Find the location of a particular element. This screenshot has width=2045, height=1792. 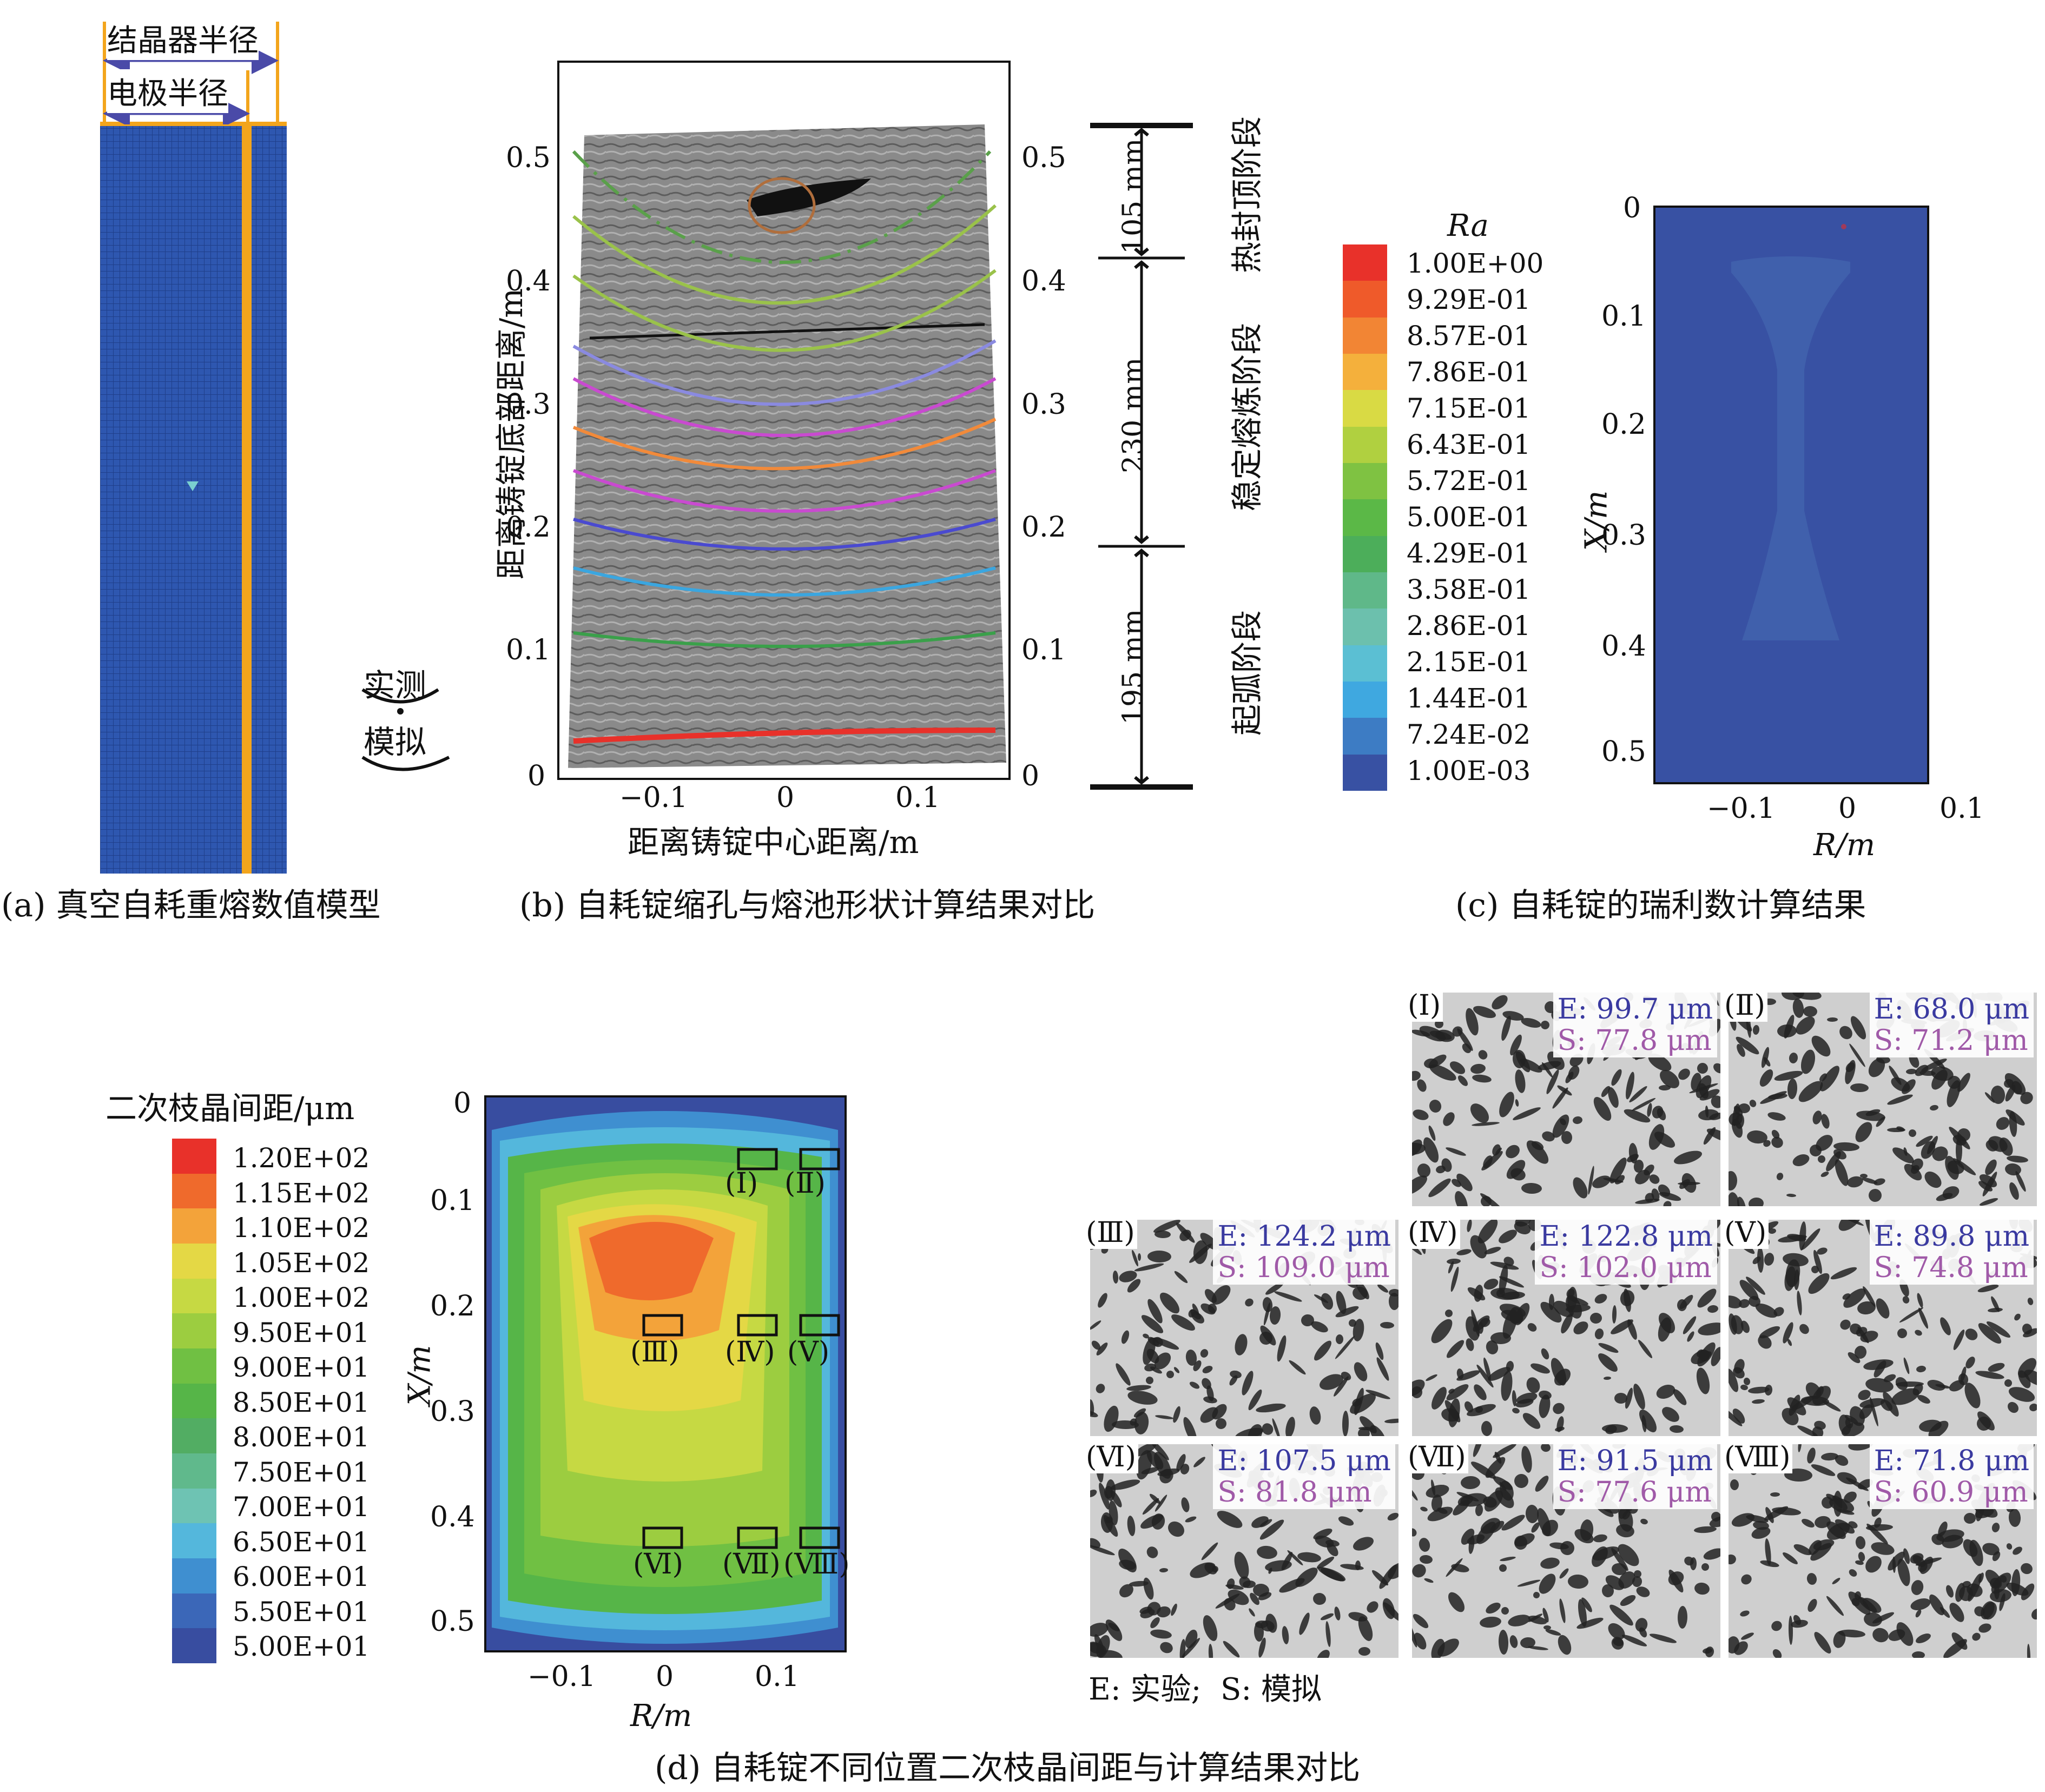

stage-length-1: 105 mm is located at coordinates (1133, 196).